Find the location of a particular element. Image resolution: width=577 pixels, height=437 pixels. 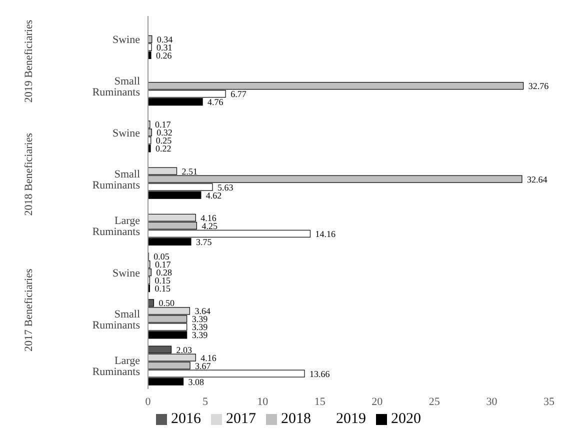

data-label: 5.63 is located at coordinates (226, 187).